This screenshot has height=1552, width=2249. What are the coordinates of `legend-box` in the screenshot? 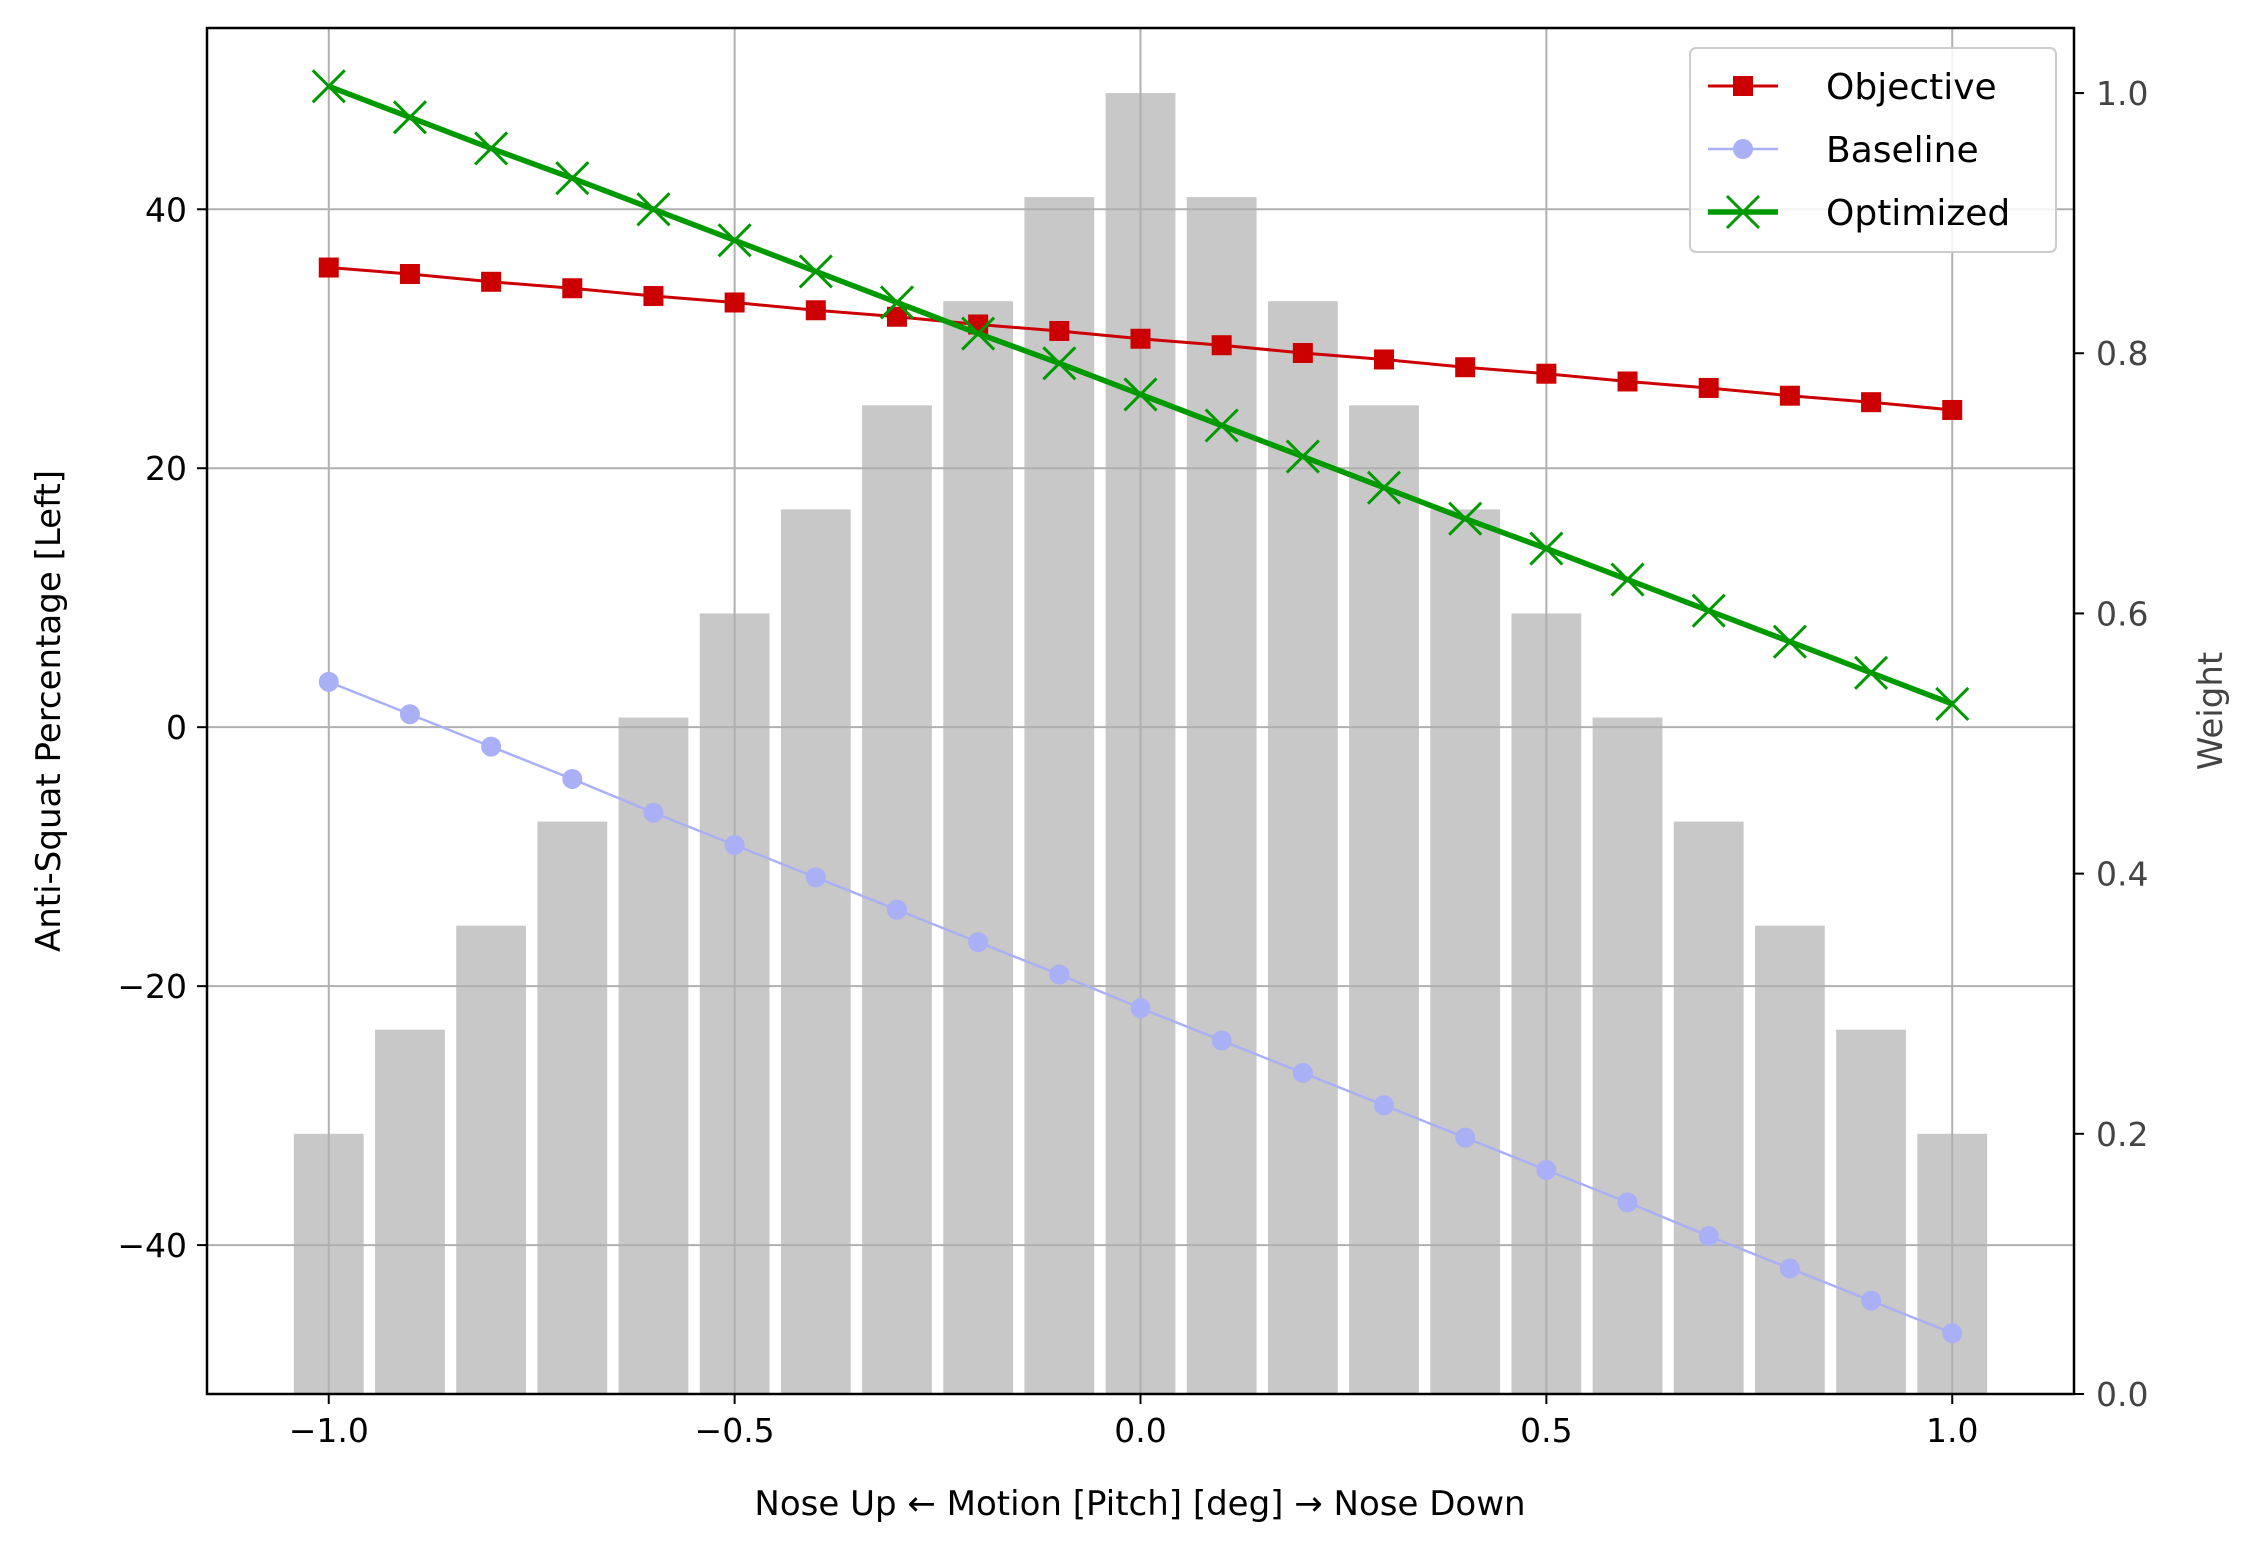 It's located at (1873, 150).